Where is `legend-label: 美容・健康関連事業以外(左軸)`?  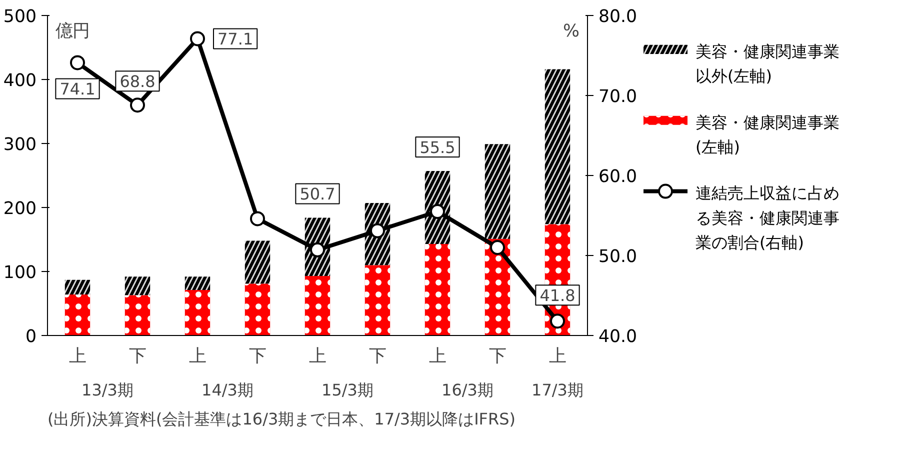
legend-label: 美容・健康関連事業以外(左軸) is located at coordinates (768, 64).